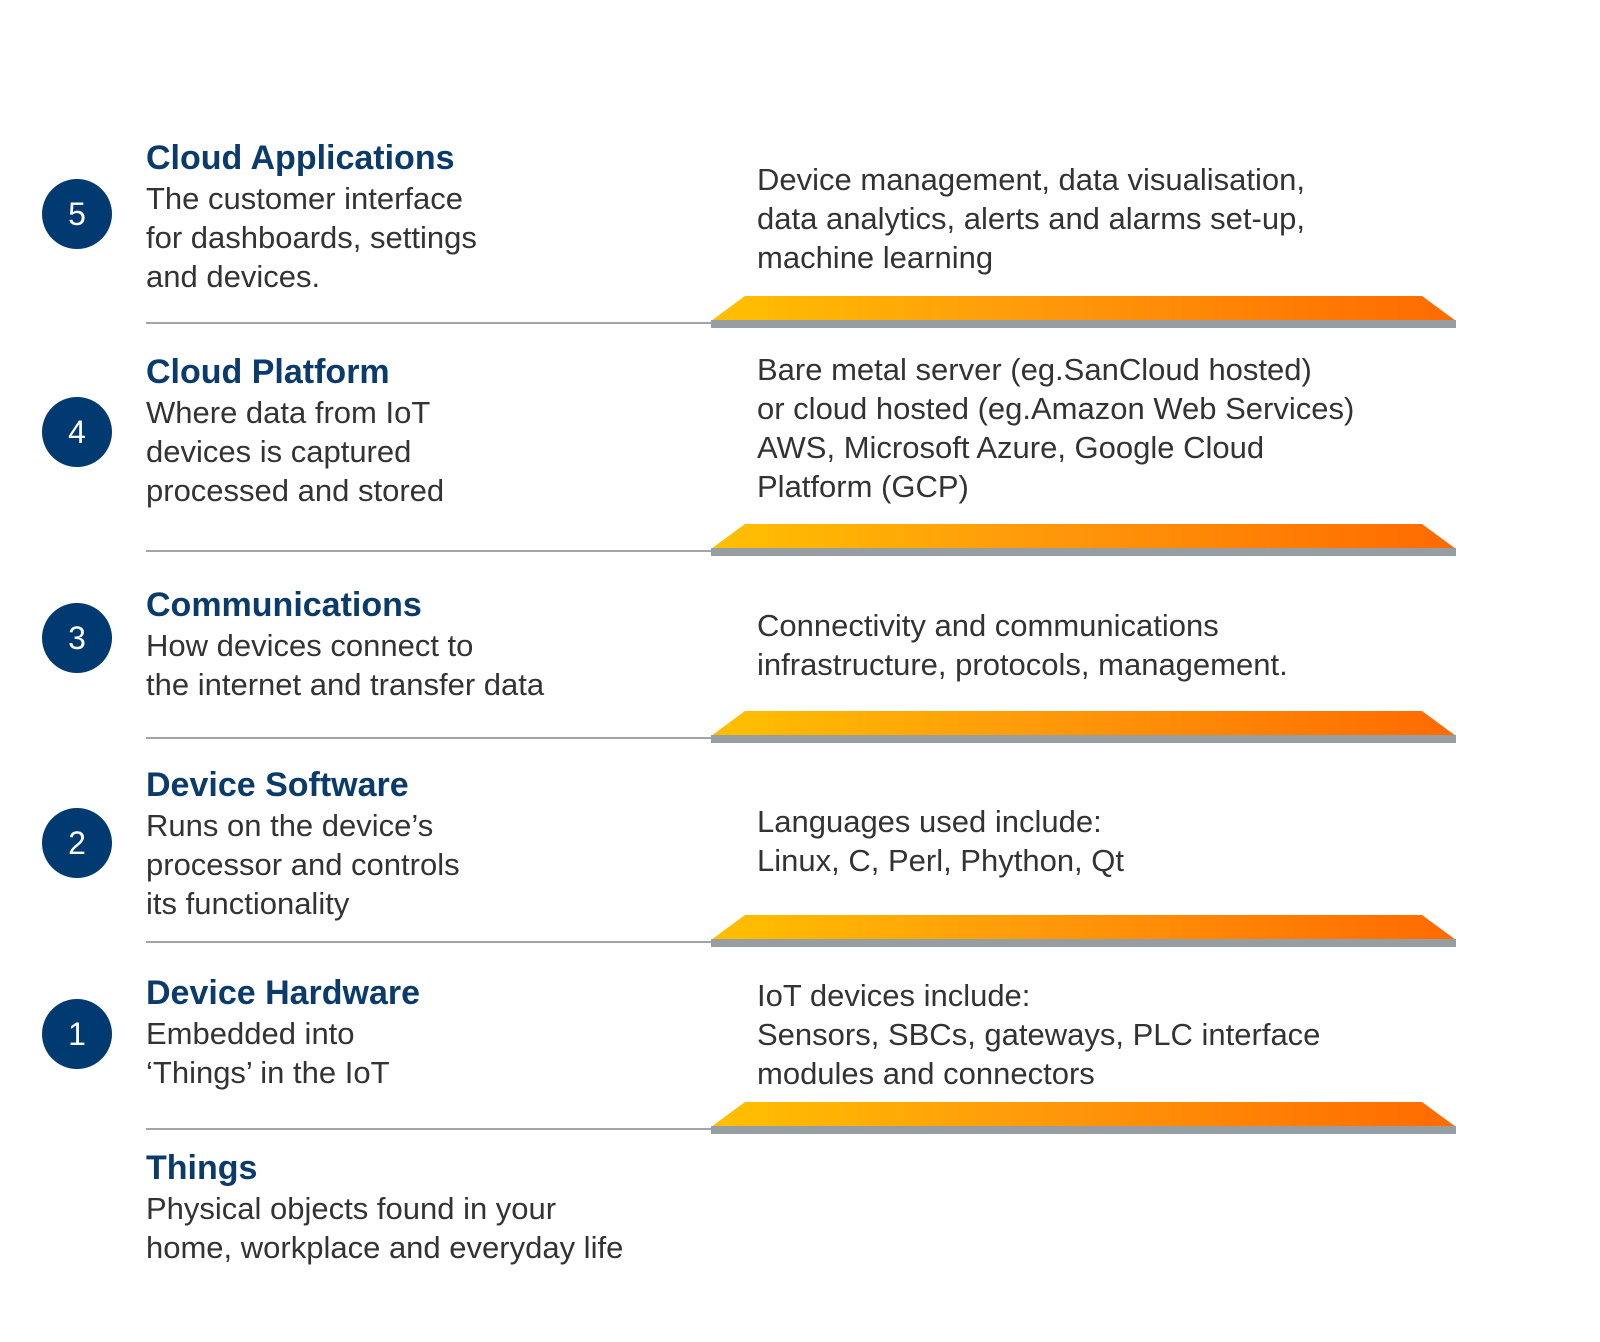 The width and height of the screenshot is (1600, 1342). What do you see at coordinates (1056, 408) in the screenshot?
I see `layer-4-detail-line-2: or cloud hosted (eg.Amazon Web Services)` at bounding box center [1056, 408].